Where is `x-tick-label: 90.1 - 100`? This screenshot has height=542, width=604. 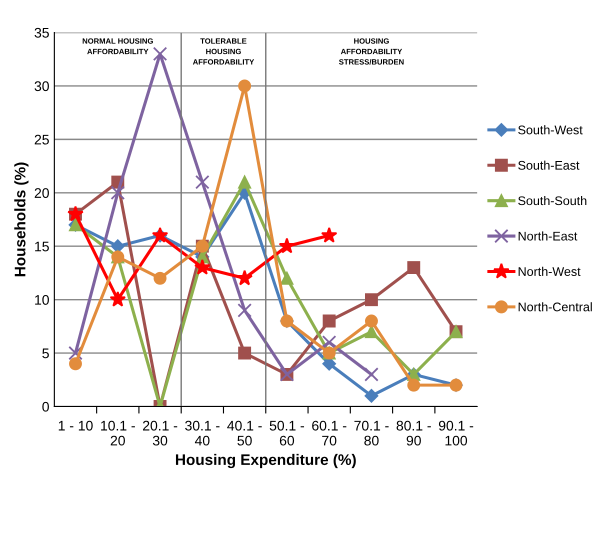 x-tick-label: 90.1 - 100 is located at coordinates (456, 433).